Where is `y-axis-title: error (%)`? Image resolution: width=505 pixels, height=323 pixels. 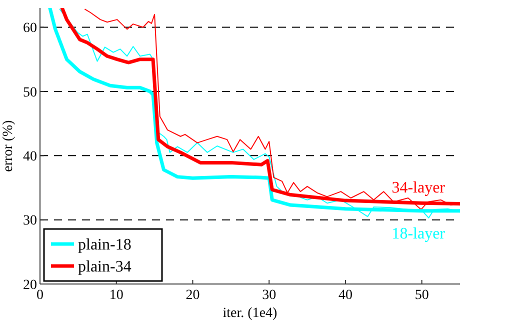 y-axis-title: error (%) is located at coordinates (8, 146).